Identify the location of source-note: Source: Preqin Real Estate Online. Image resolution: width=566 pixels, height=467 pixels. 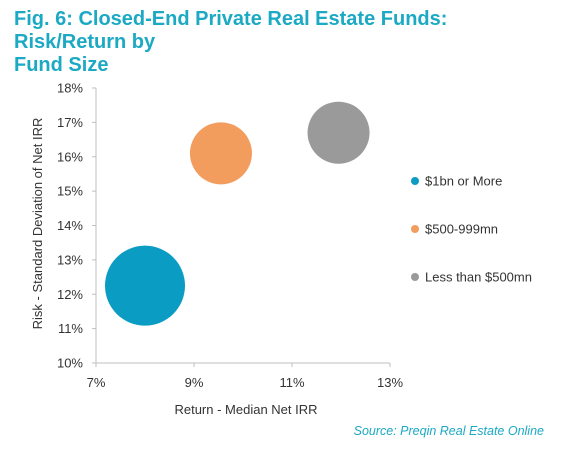
(448, 431).